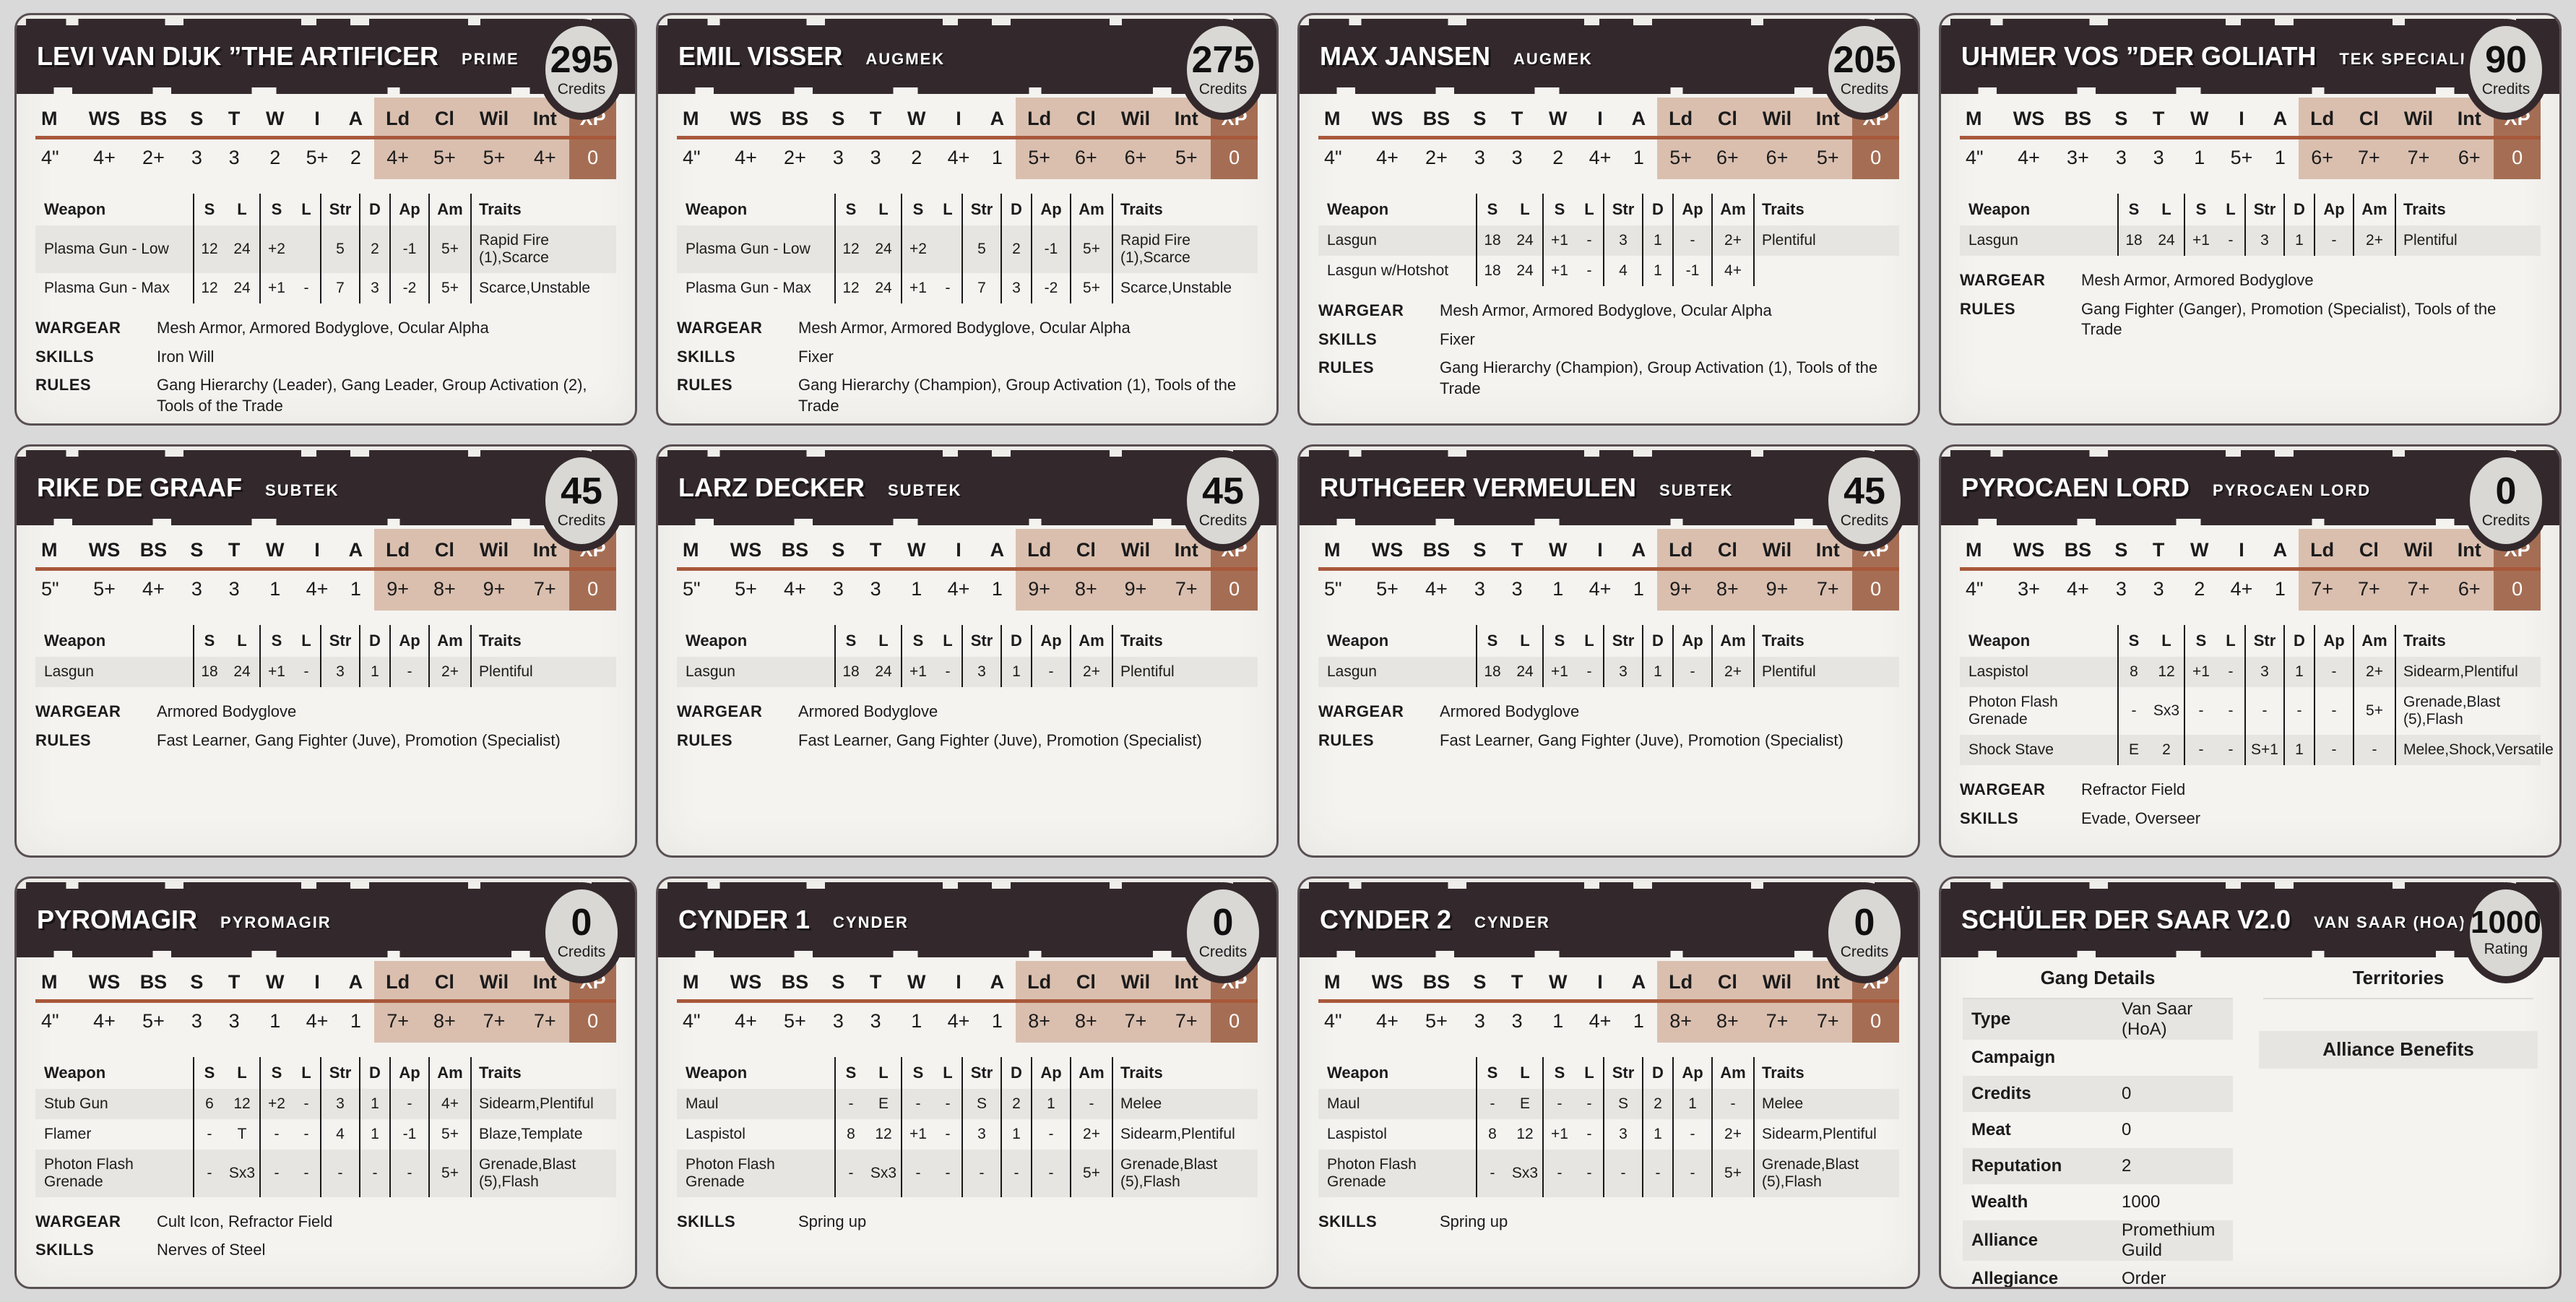 This screenshot has width=2576, height=1302. I want to click on weapon-col-str-5: Str, so click(1622, 1072).